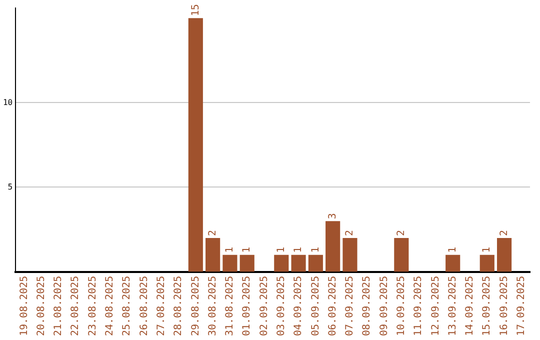  I want to click on x-tick-label: 28.08.2025, so click(178, 306).